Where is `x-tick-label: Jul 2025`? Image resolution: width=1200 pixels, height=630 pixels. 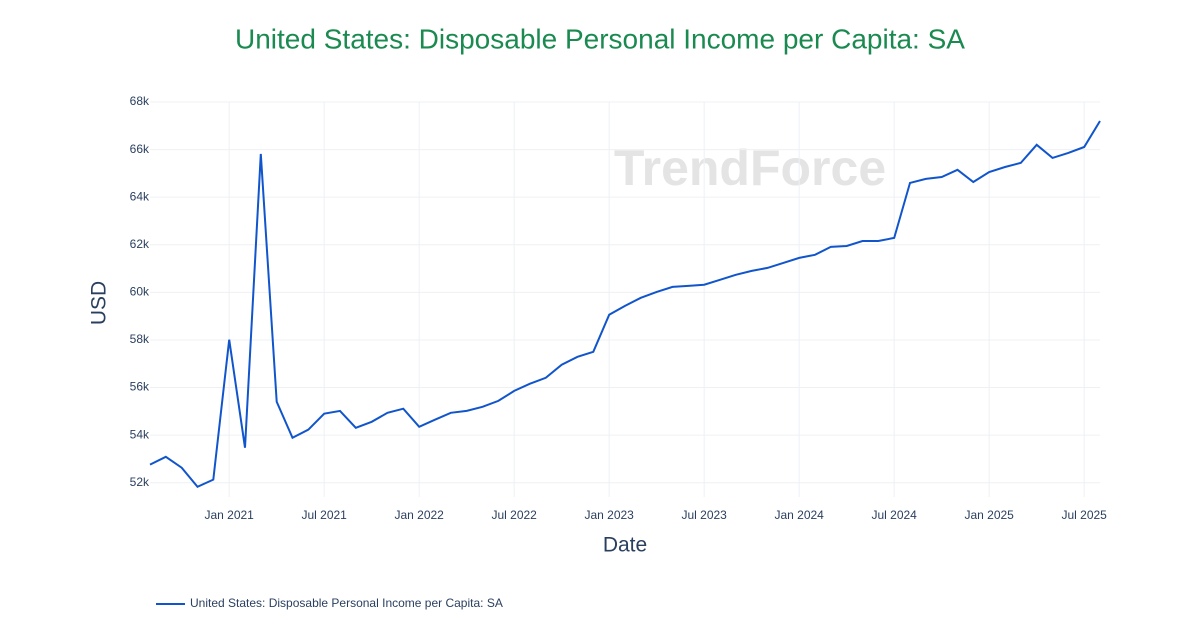
x-tick-label: Jul 2025 is located at coordinates (1084, 515).